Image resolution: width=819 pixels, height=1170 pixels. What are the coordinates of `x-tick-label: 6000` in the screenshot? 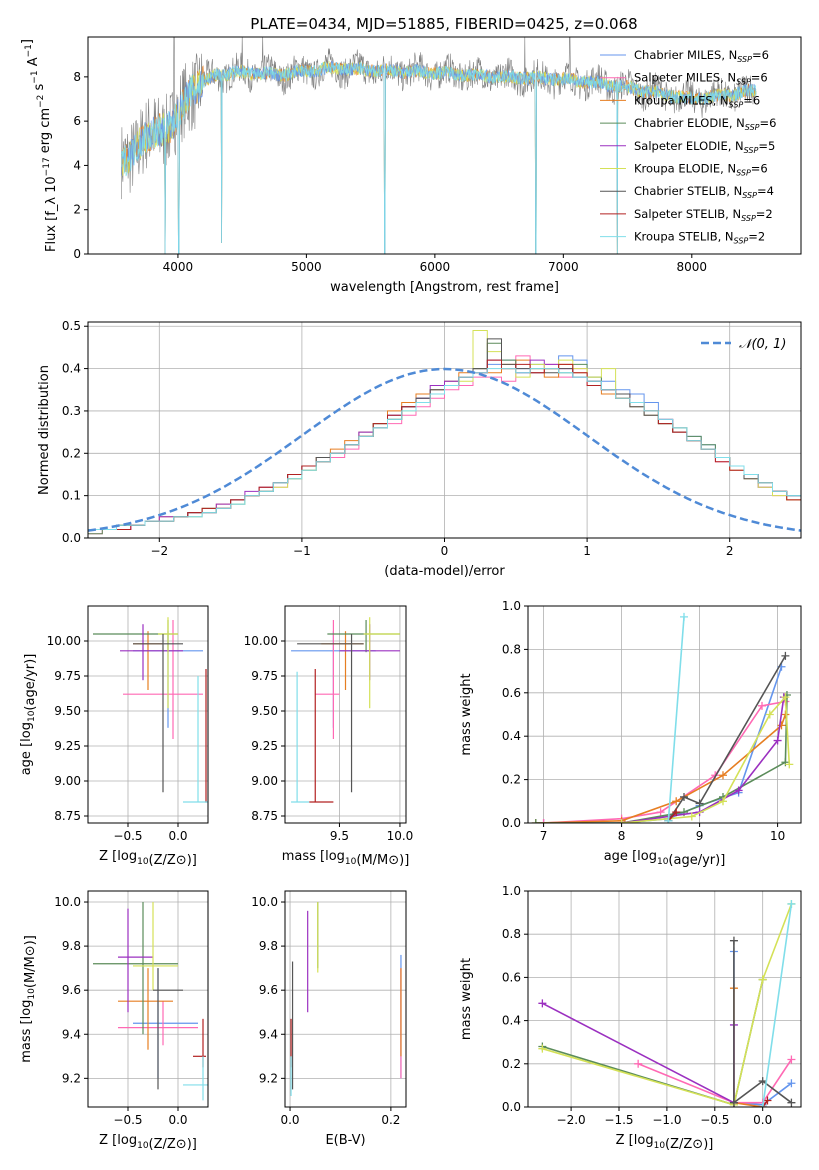 It's located at (435, 267).